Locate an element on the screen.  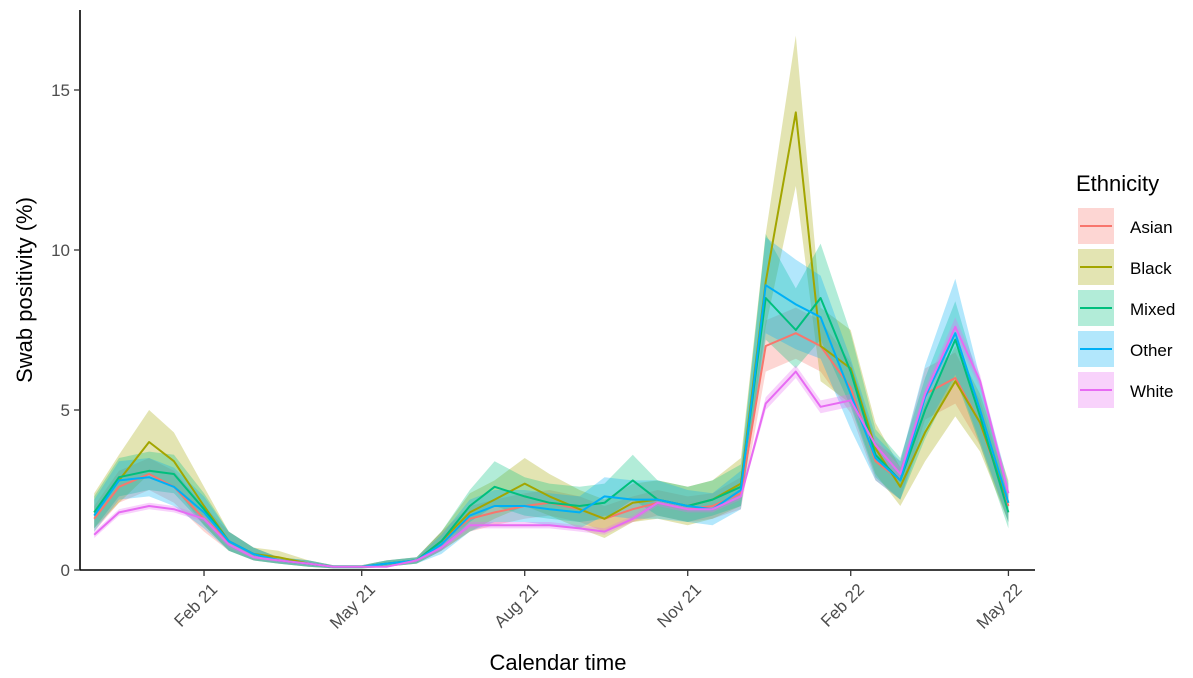
legend-item-mixed: Mixed is located at coordinates (1126, 308).